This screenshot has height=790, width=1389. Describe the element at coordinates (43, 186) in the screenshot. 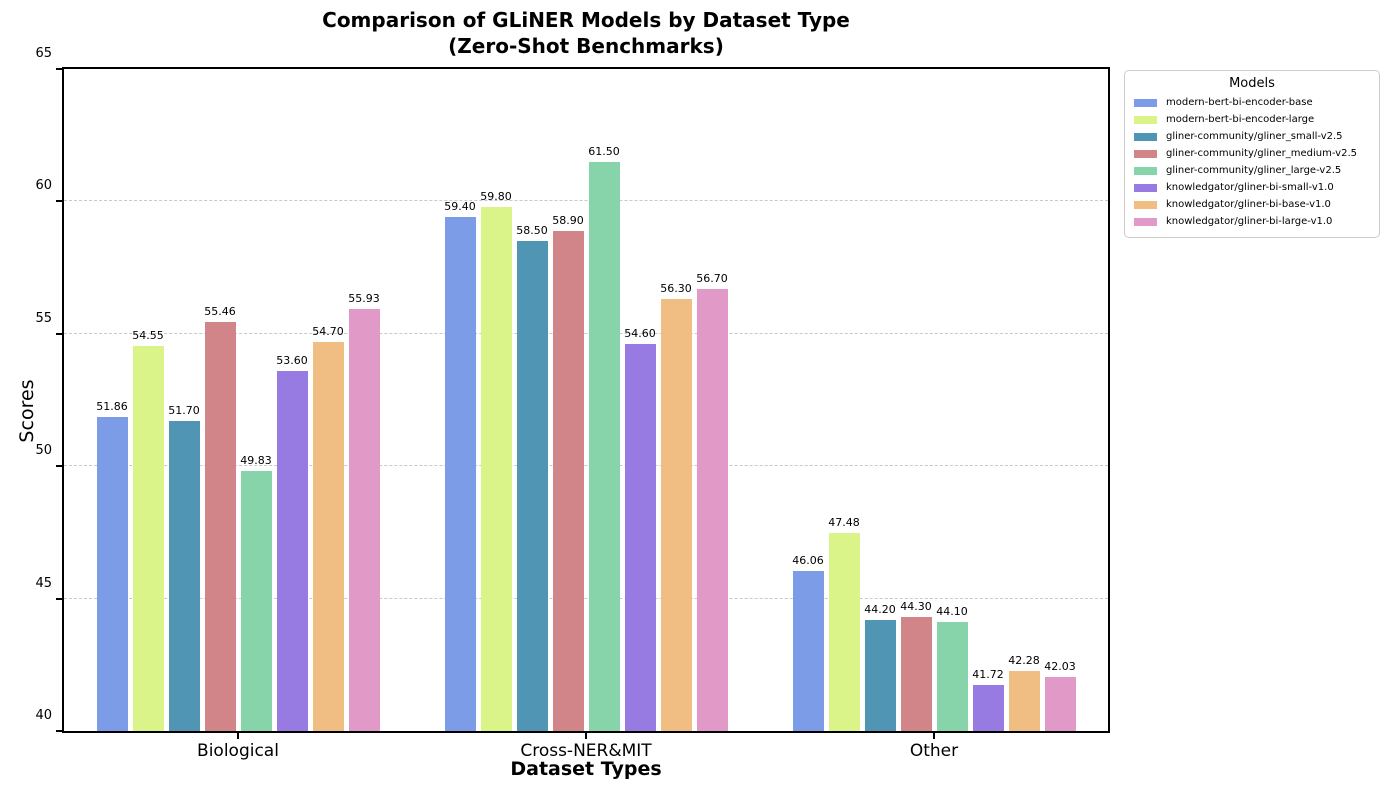

I see `y-tick-label-60: 60` at that location.